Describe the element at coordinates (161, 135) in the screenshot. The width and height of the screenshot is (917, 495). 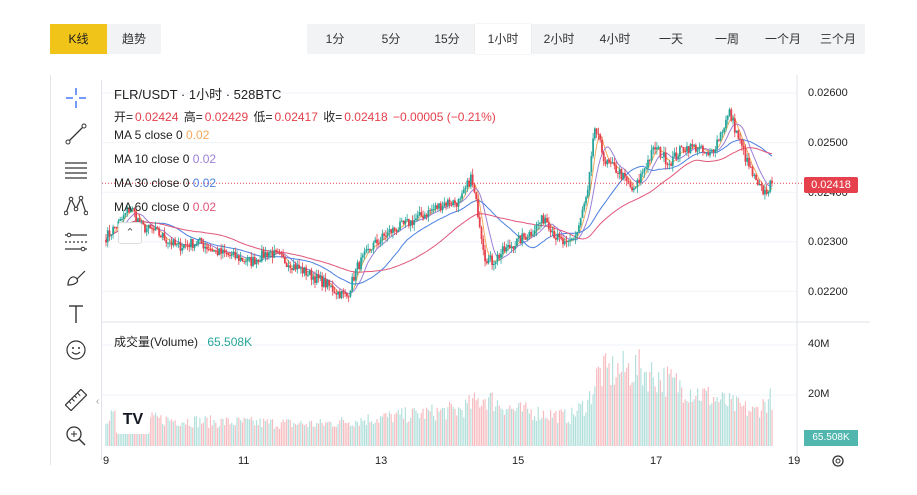
I see `ma5-legend: MA 5 close 0 0.02` at that location.